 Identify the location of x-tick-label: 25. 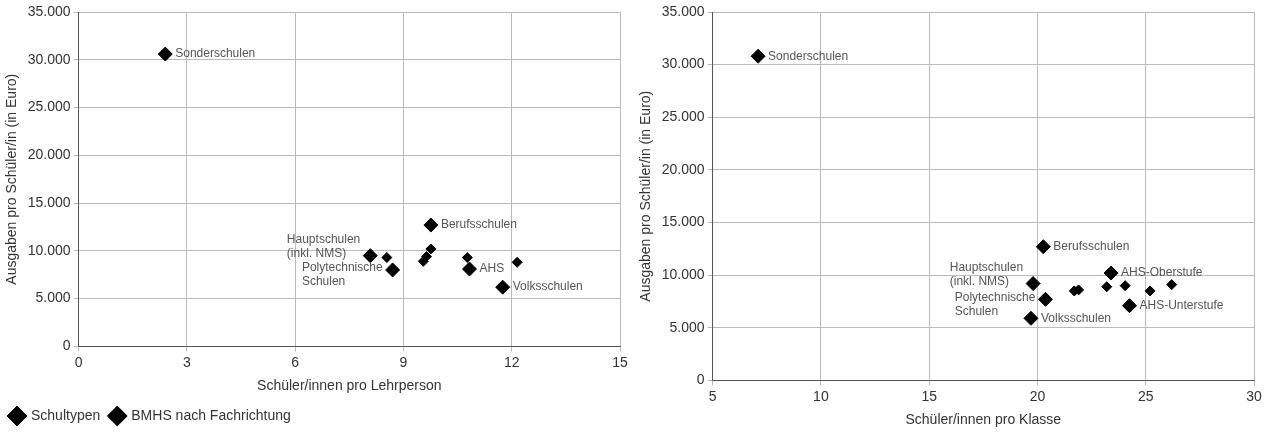
(1145, 395).